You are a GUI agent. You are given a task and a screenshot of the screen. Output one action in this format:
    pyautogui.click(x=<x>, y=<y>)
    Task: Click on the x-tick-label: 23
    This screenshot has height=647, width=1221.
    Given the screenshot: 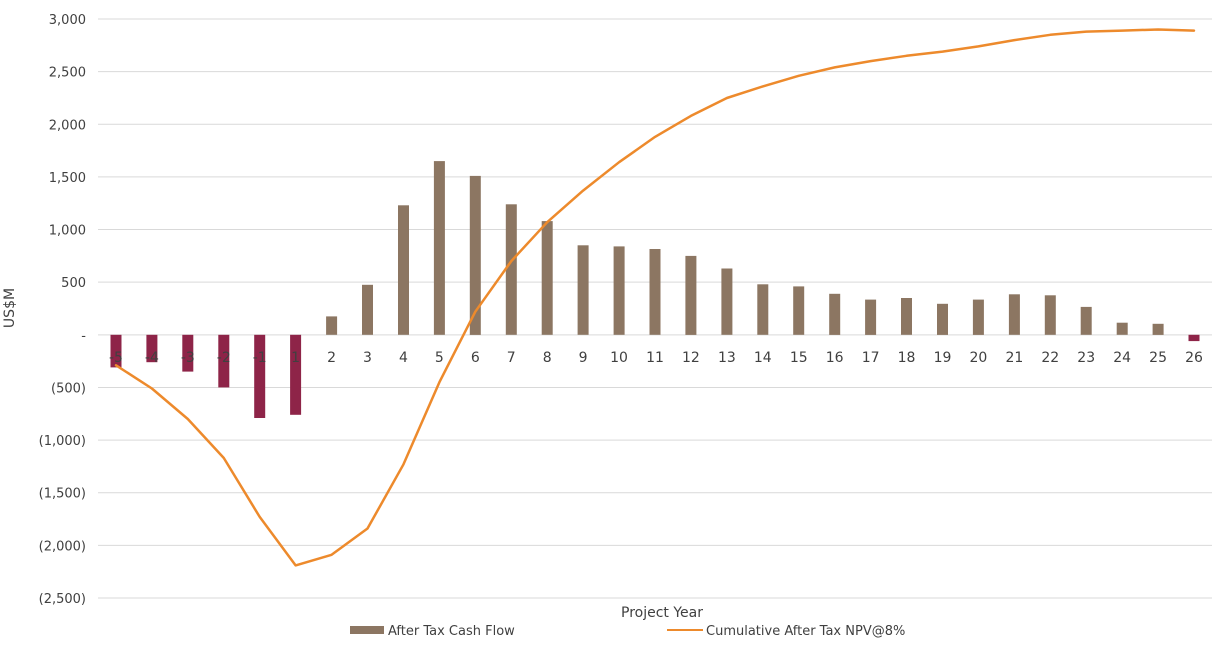 What is the action you would take?
    pyautogui.click(x=1086, y=358)
    